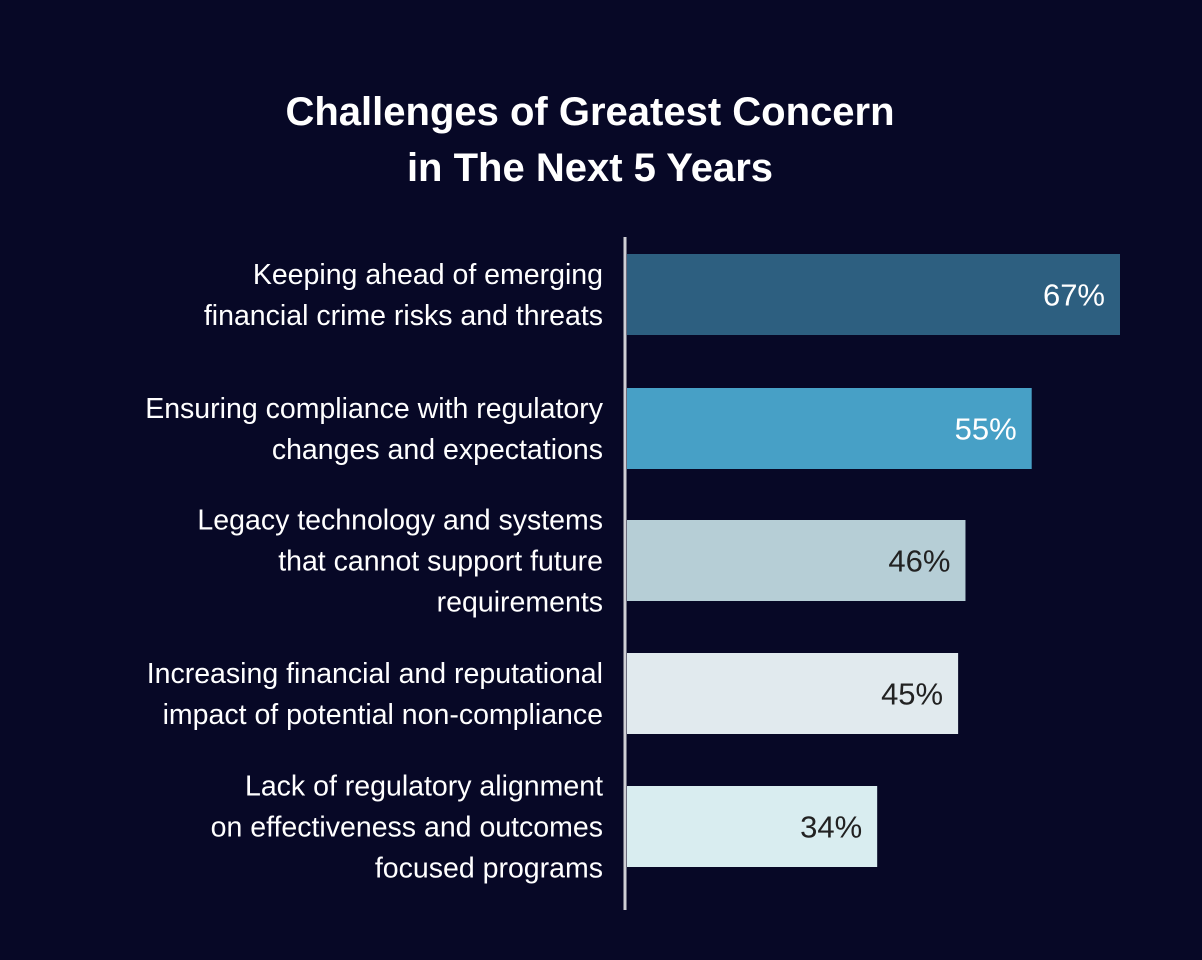 The width and height of the screenshot is (1202, 960). Describe the element at coordinates (428, 275) in the screenshot. I see `category-label: Keeping ahead of emerging` at that location.